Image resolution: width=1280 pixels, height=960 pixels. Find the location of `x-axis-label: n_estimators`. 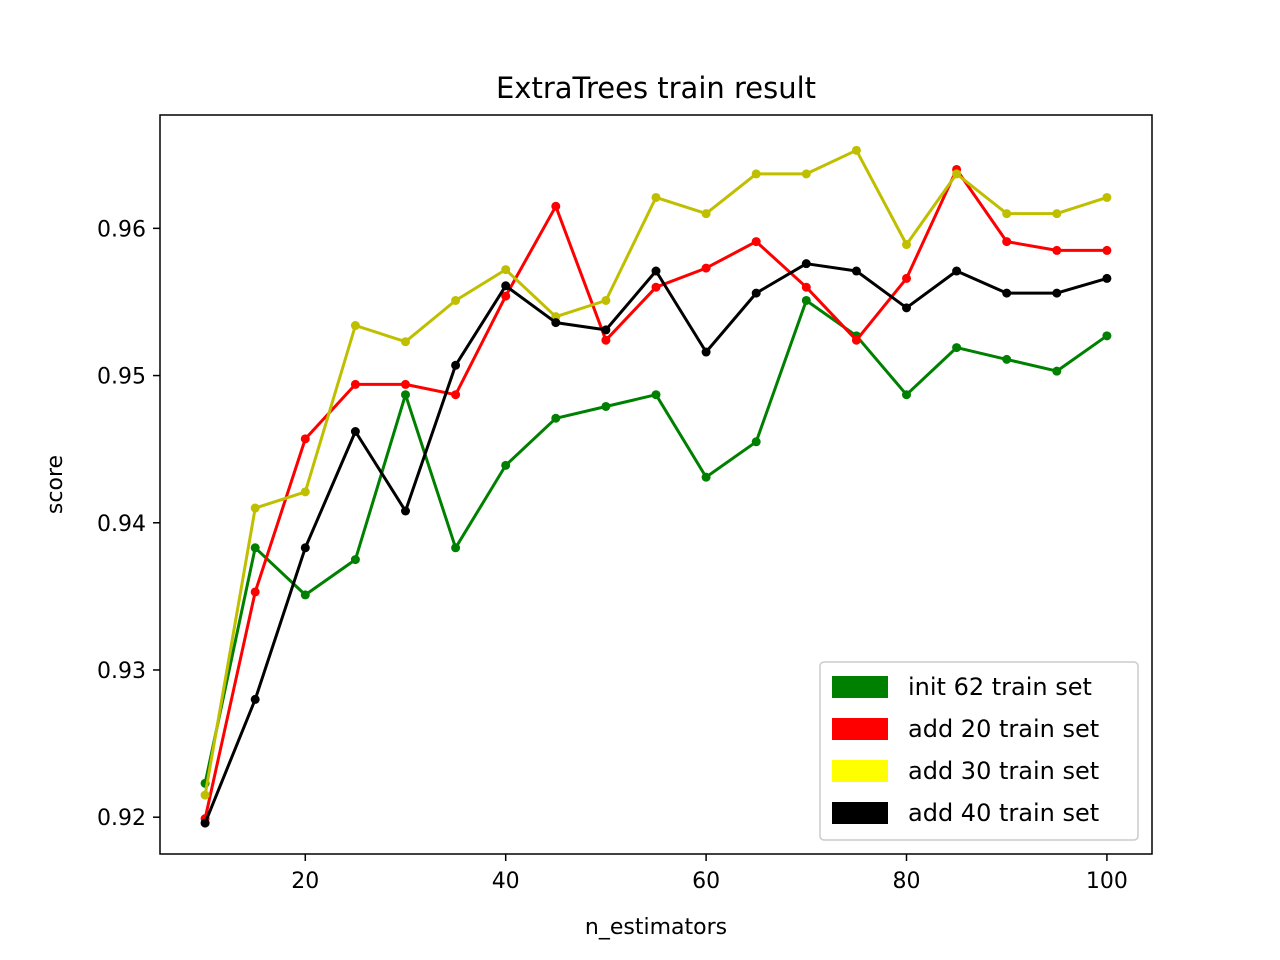

x-axis-label: n_estimators is located at coordinates (656, 927).